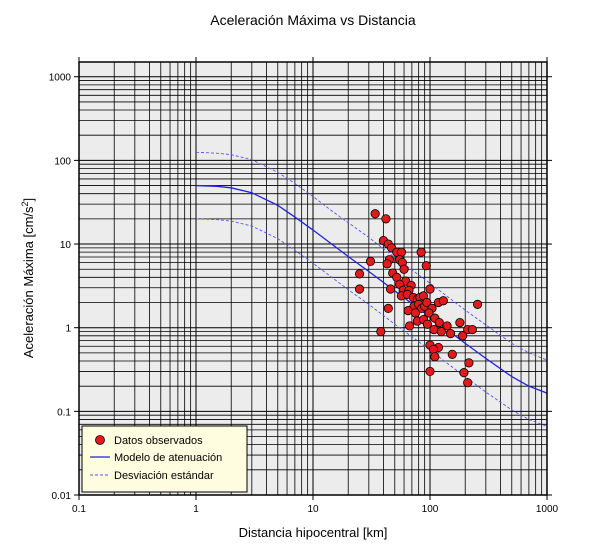 Image resolution: width=590 pixels, height=560 pixels. Describe the element at coordinates (68, 329) in the screenshot. I see `y-tick-label: 1` at that location.